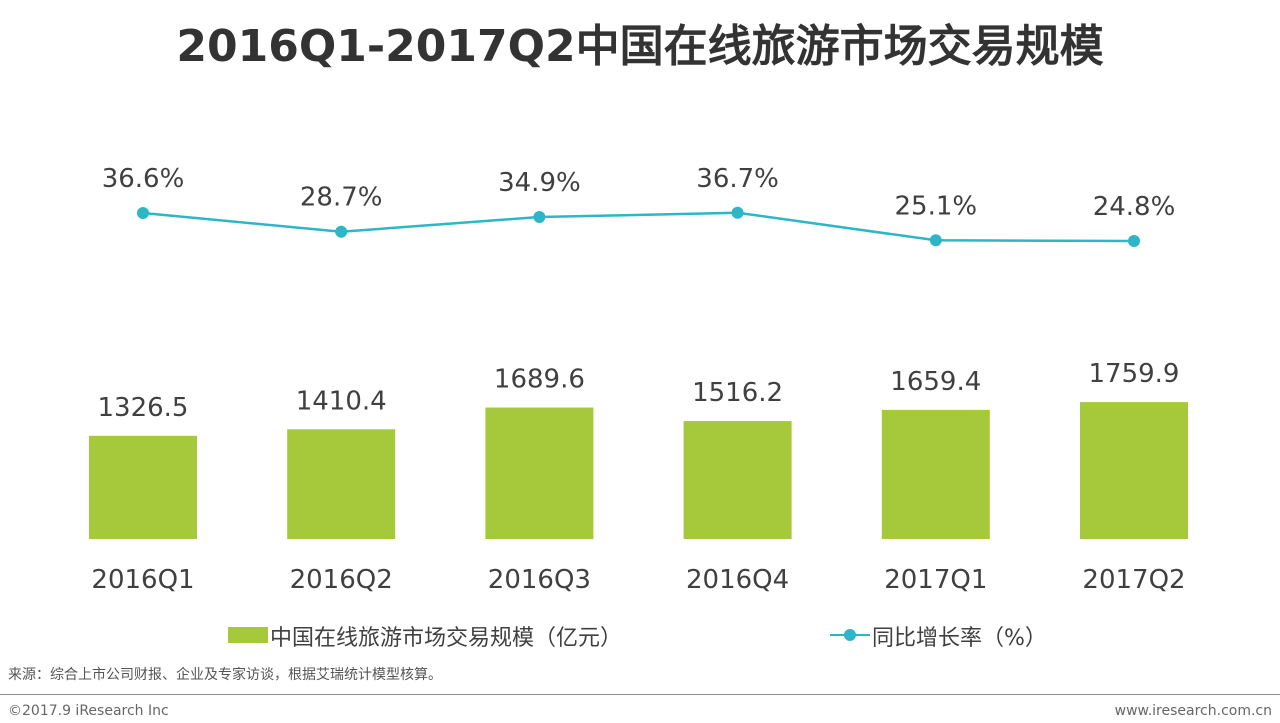  Describe the element at coordinates (1134, 374) in the screenshot. I see `bar-value-label: 1759.9` at that location.